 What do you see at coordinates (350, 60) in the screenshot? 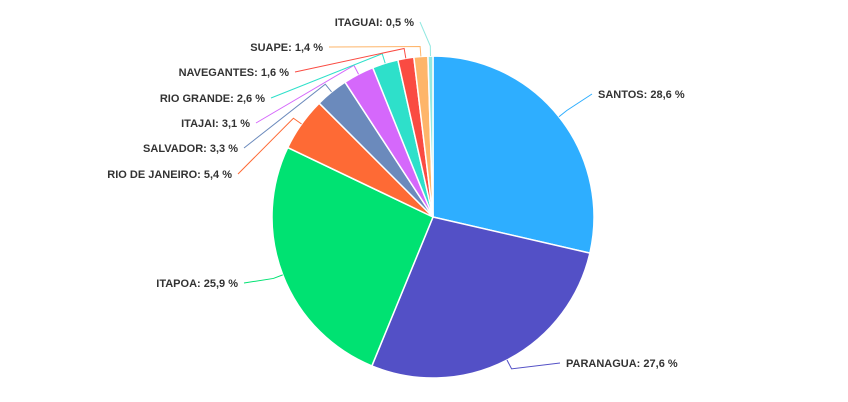
I see `connector-navegantes` at bounding box center [350, 60].